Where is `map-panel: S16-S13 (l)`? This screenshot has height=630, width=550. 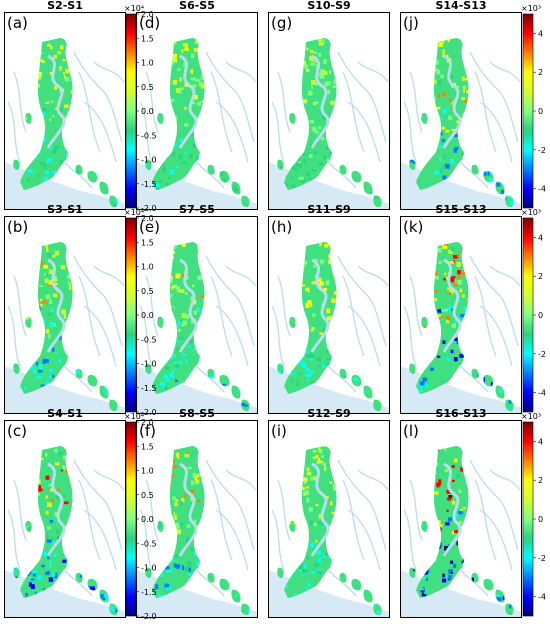 map-panel: S16-S13 (l) is located at coordinates (461, 512).